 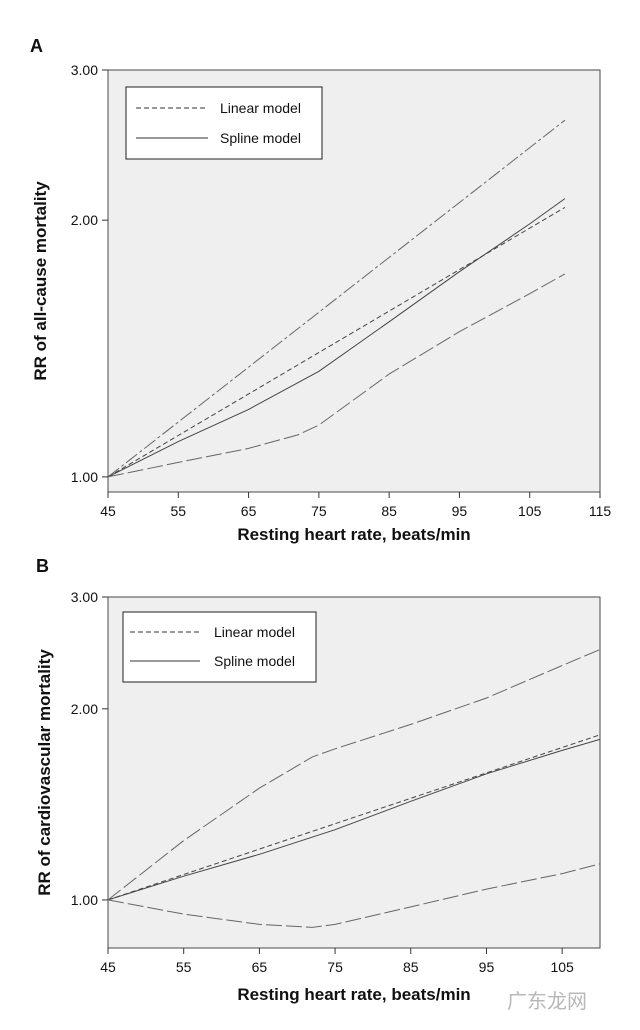 What do you see at coordinates (40, 281) in the screenshot?
I see `panel-a-y-axis-title: RR of all-cause mortality` at bounding box center [40, 281].